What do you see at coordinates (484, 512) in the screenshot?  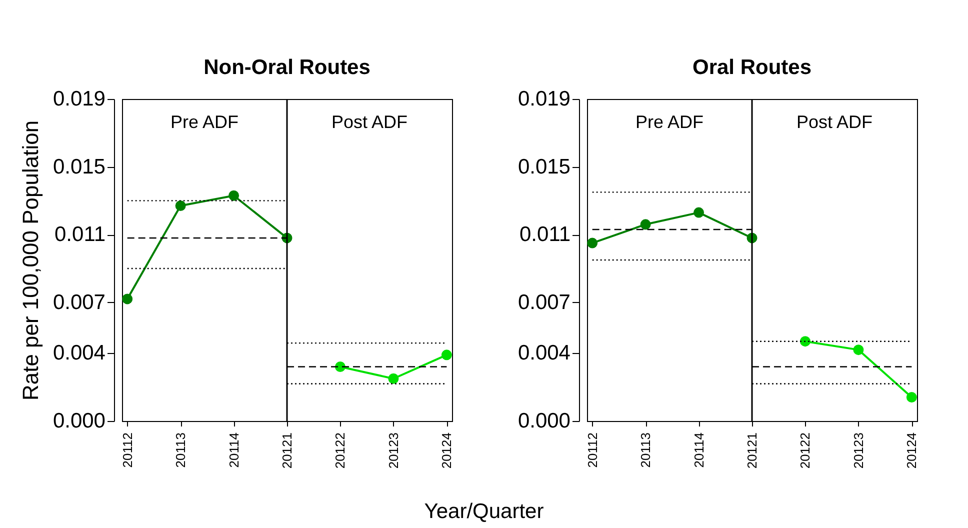 I see `x-axis-title: Year/Quarter` at bounding box center [484, 512].